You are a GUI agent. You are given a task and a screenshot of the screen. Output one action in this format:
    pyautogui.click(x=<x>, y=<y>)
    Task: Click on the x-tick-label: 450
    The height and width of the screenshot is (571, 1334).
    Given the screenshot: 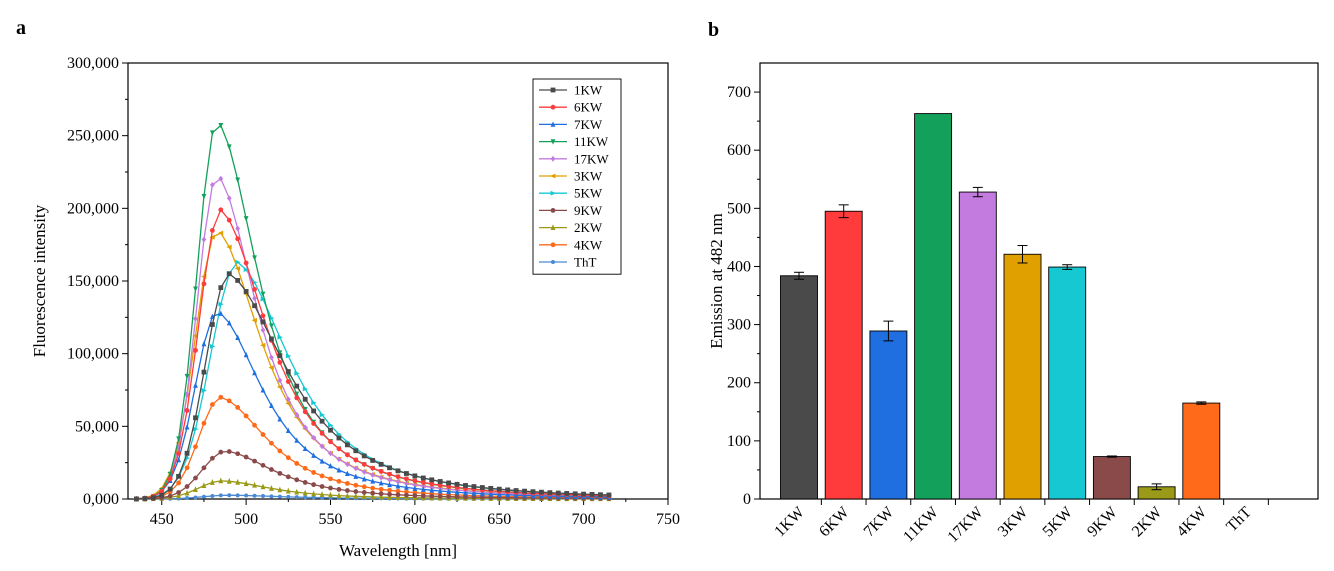 What is the action you would take?
    pyautogui.click(x=162, y=519)
    